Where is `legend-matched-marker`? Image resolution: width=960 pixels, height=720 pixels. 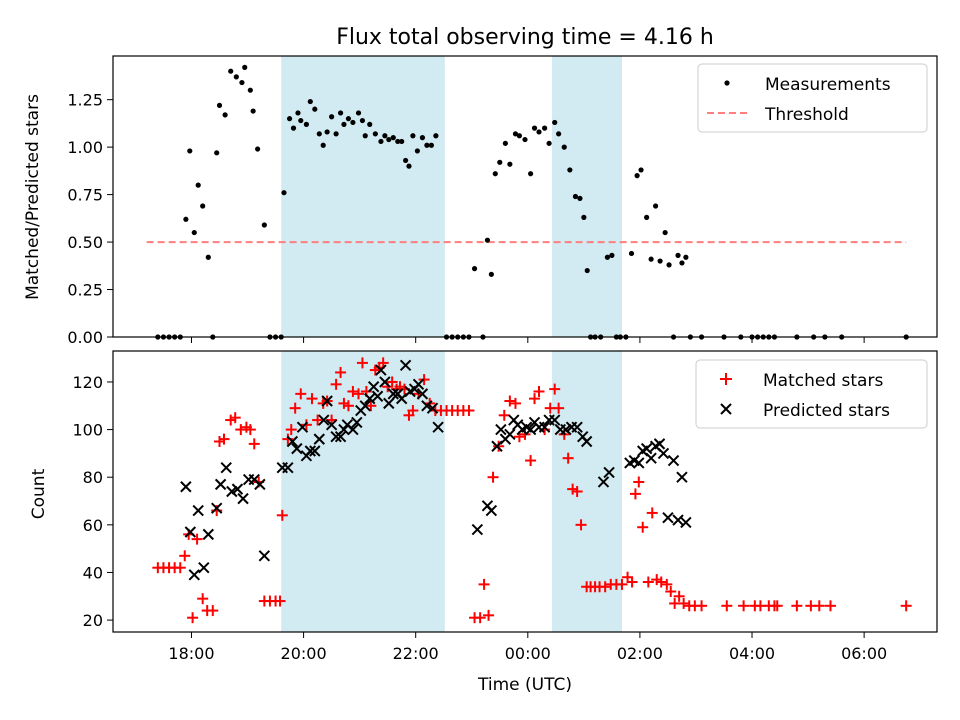 legend-matched-marker is located at coordinates (726, 379).